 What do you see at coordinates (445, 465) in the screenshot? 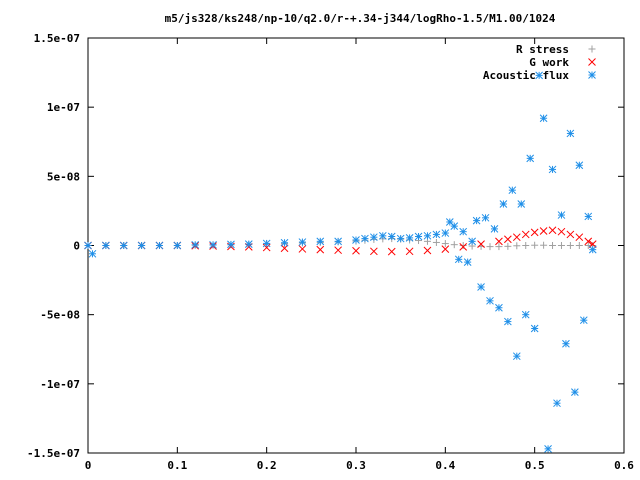
I see `x-tick-label: 0.4` at bounding box center [445, 465].